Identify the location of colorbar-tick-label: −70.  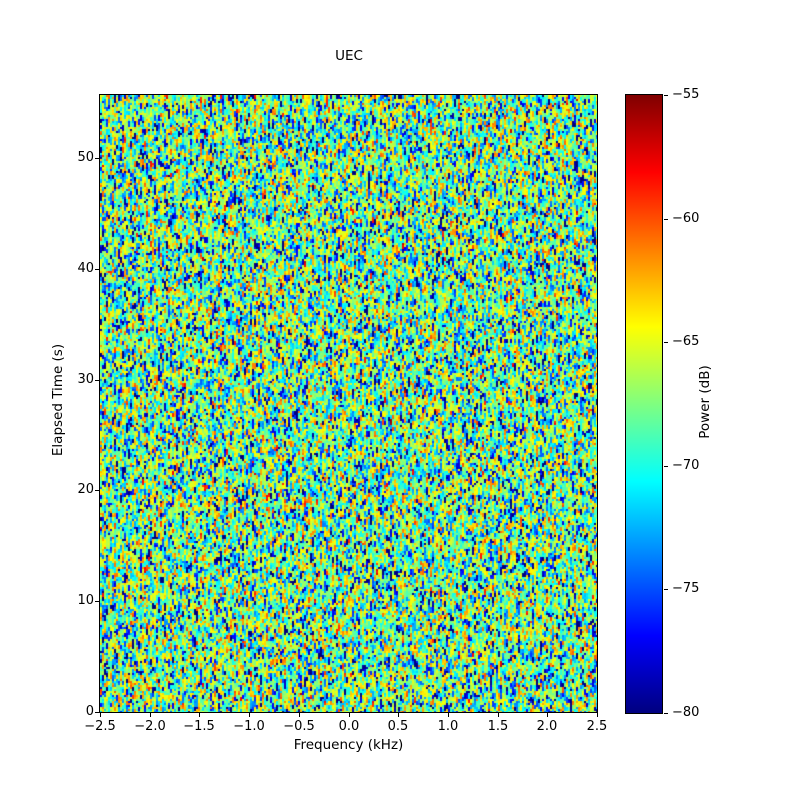
(686, 465).